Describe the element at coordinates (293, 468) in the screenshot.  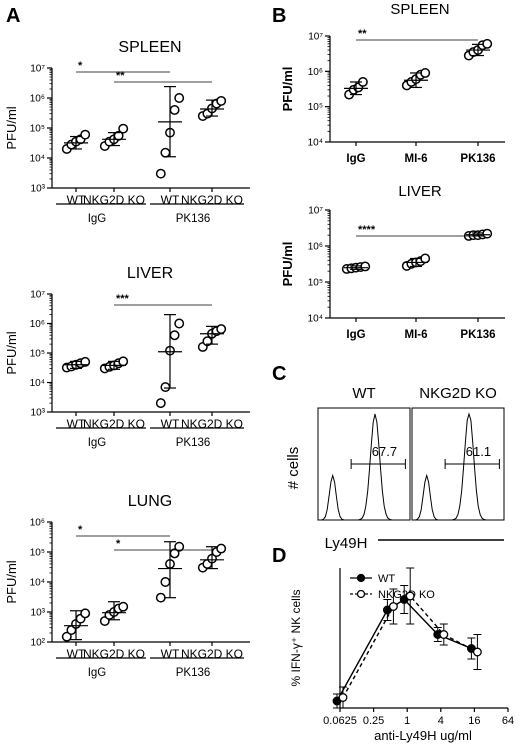
I see `y-axis-label: # cells` at that location.